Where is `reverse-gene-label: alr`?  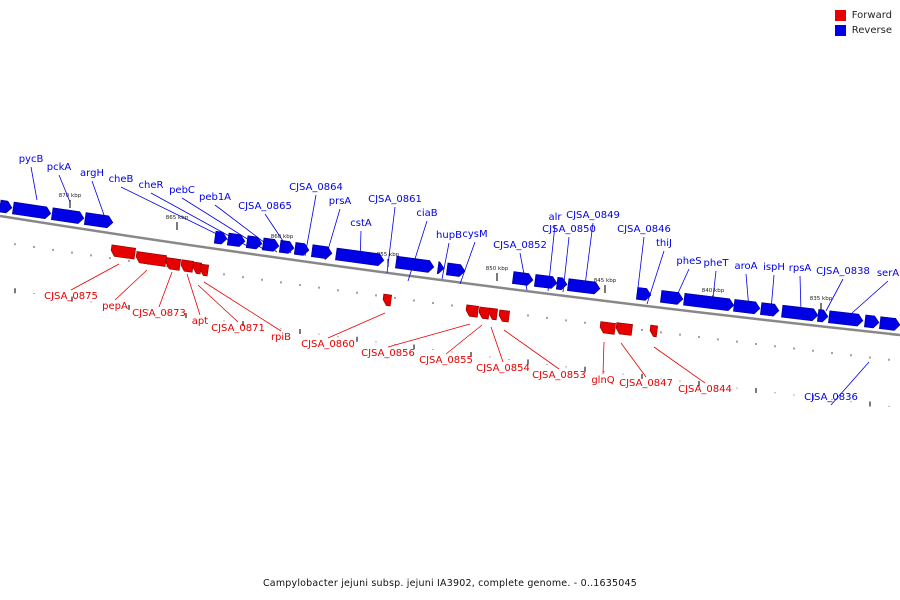
reverse-gene-label: alr is located at coordinates (555, 217).